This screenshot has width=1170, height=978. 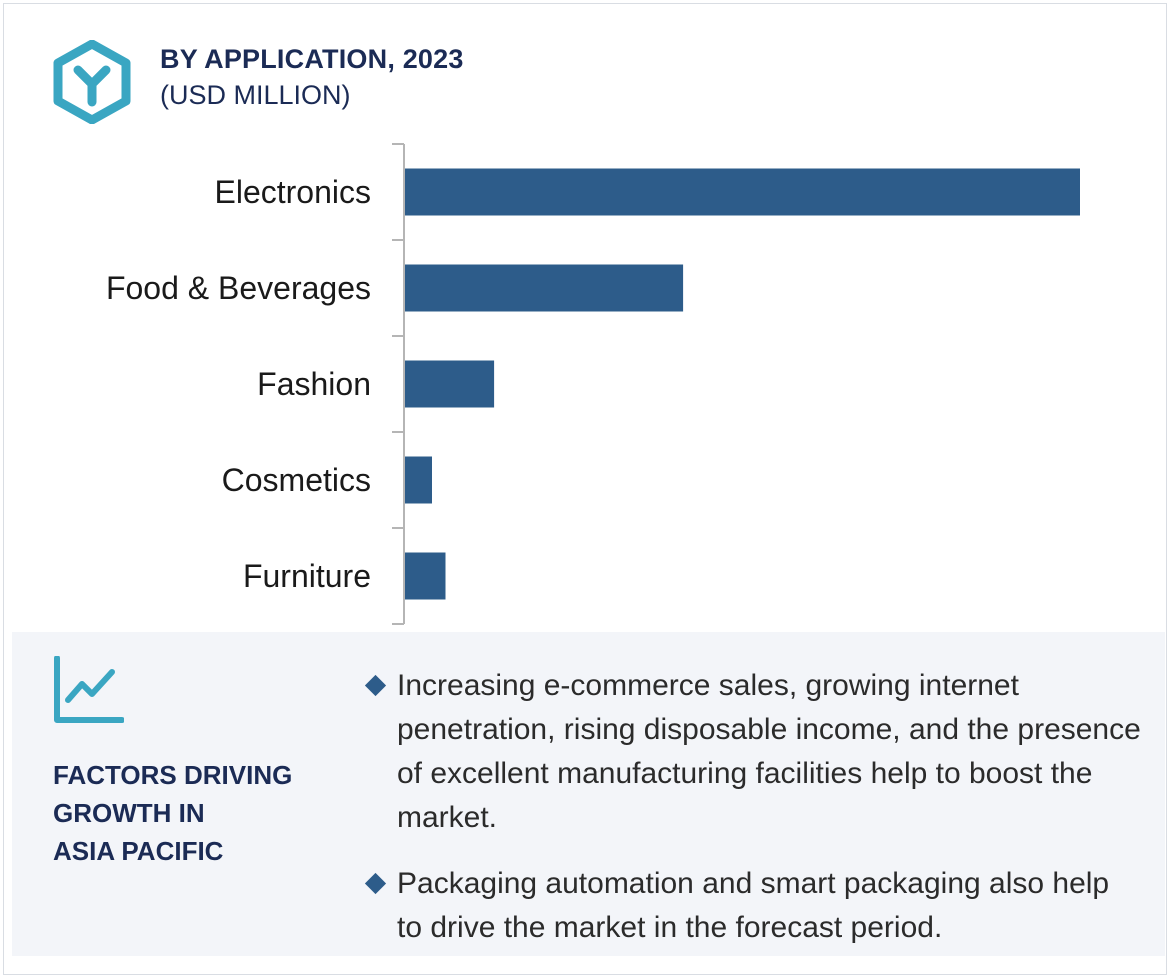 What do you see at coordinates (314, 384) in the screenshot?
I see `category-label: Fashion` at bounding box center [314, 384].